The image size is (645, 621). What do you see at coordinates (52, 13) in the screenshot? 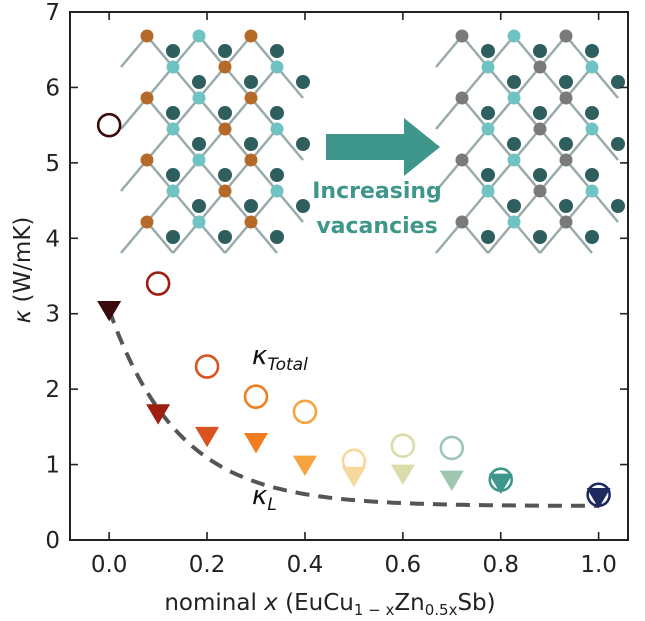
I see `y-tick-label: 7` at bounding box center [52, 13].